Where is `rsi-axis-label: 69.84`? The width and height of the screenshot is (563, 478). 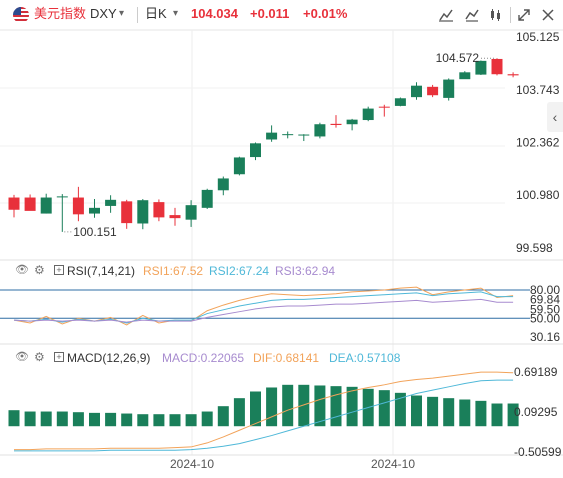 rsi-axis-label: 69.84 is located at coordinates (545, 300).